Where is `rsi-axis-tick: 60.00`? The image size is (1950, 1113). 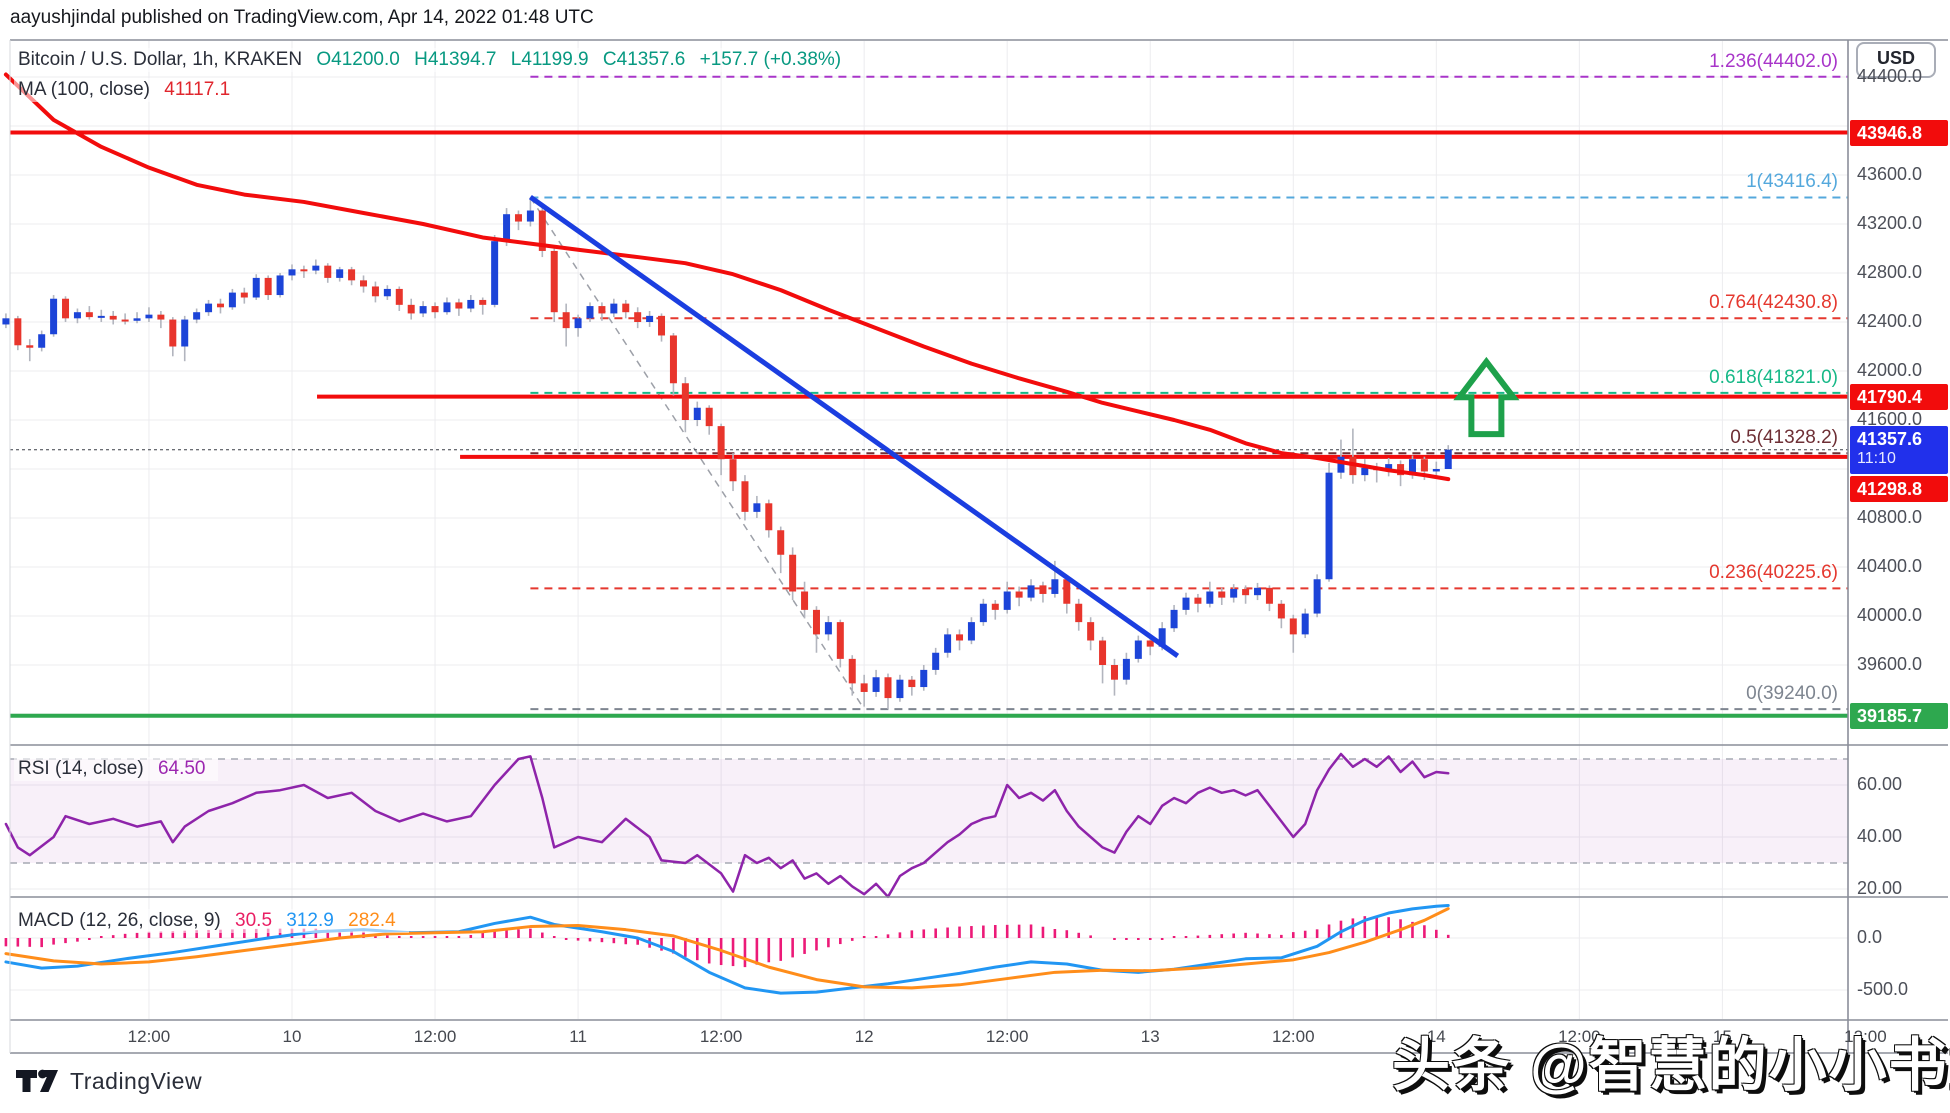
rsi-axis-tick: 60.00 is located at coordinates (1880, 784).